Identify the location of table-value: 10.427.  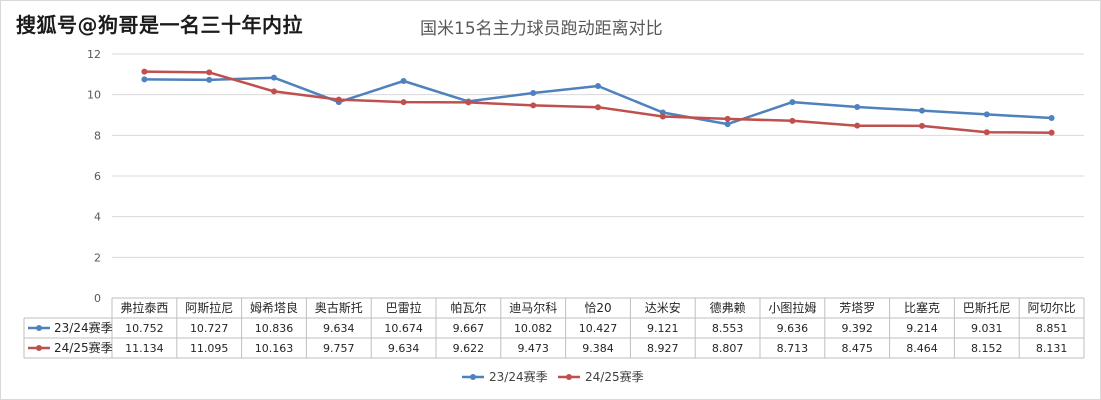
(598, 328).